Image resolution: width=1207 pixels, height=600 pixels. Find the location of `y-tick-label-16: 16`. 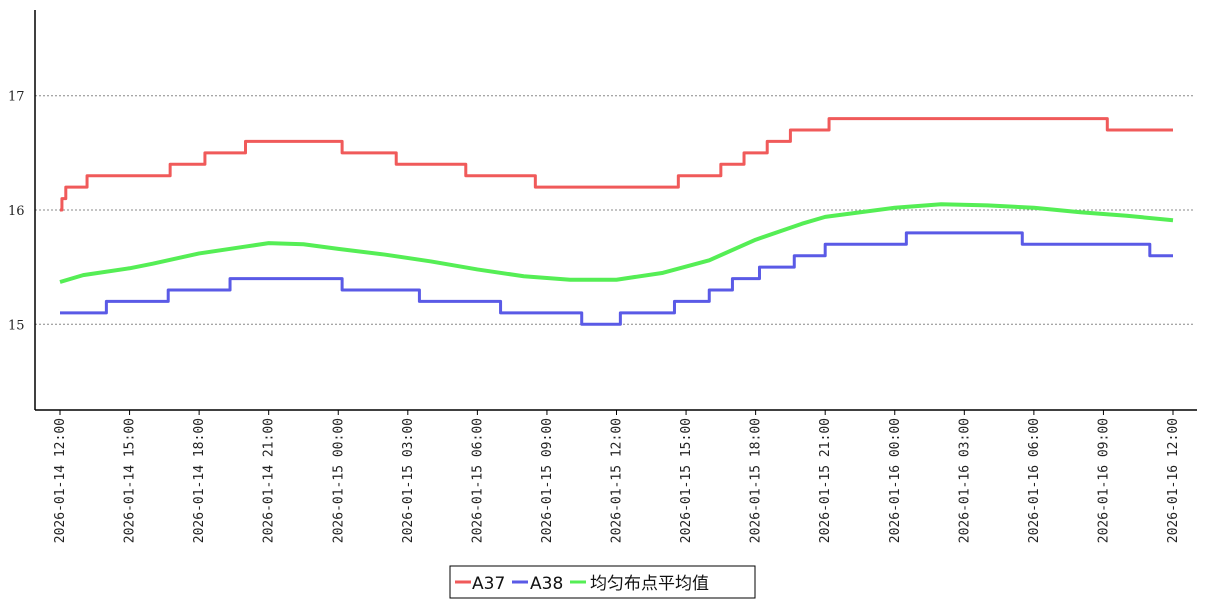

y-tick-label-16: 16 is located at coordinates (16, 211).